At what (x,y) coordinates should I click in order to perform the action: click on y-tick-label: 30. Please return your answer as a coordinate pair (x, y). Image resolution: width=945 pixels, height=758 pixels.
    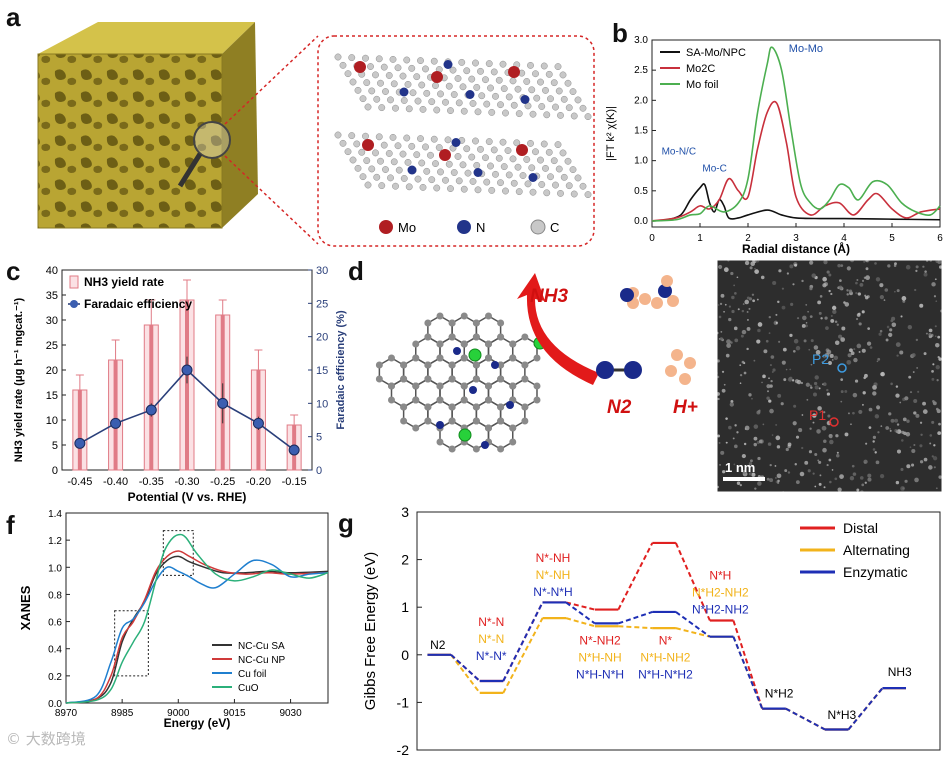
    Looking at the image, I should click on (52, 321).